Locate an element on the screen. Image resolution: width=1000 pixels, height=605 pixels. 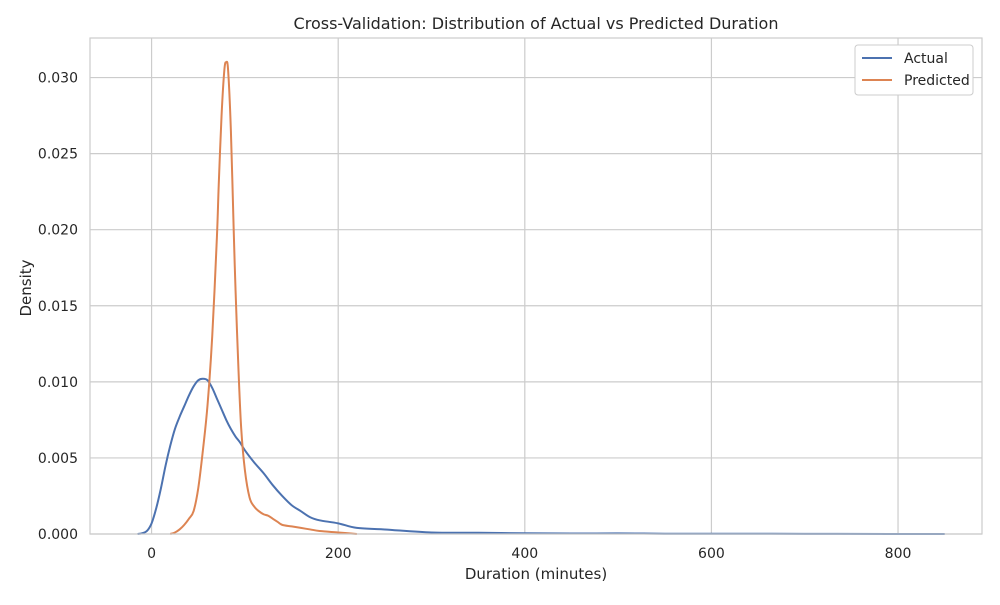
y-tick-label: 0.015 is located at coordinates (58, 307).